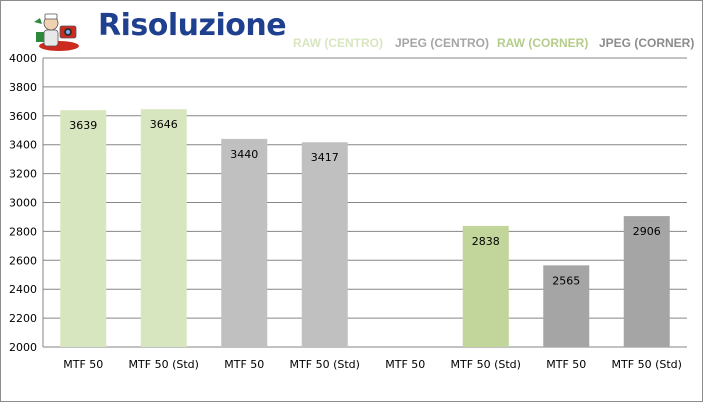 The width and height of the screenshot is (703, 402). I want to click on y-tick-label: 2400, so click(23, 289).